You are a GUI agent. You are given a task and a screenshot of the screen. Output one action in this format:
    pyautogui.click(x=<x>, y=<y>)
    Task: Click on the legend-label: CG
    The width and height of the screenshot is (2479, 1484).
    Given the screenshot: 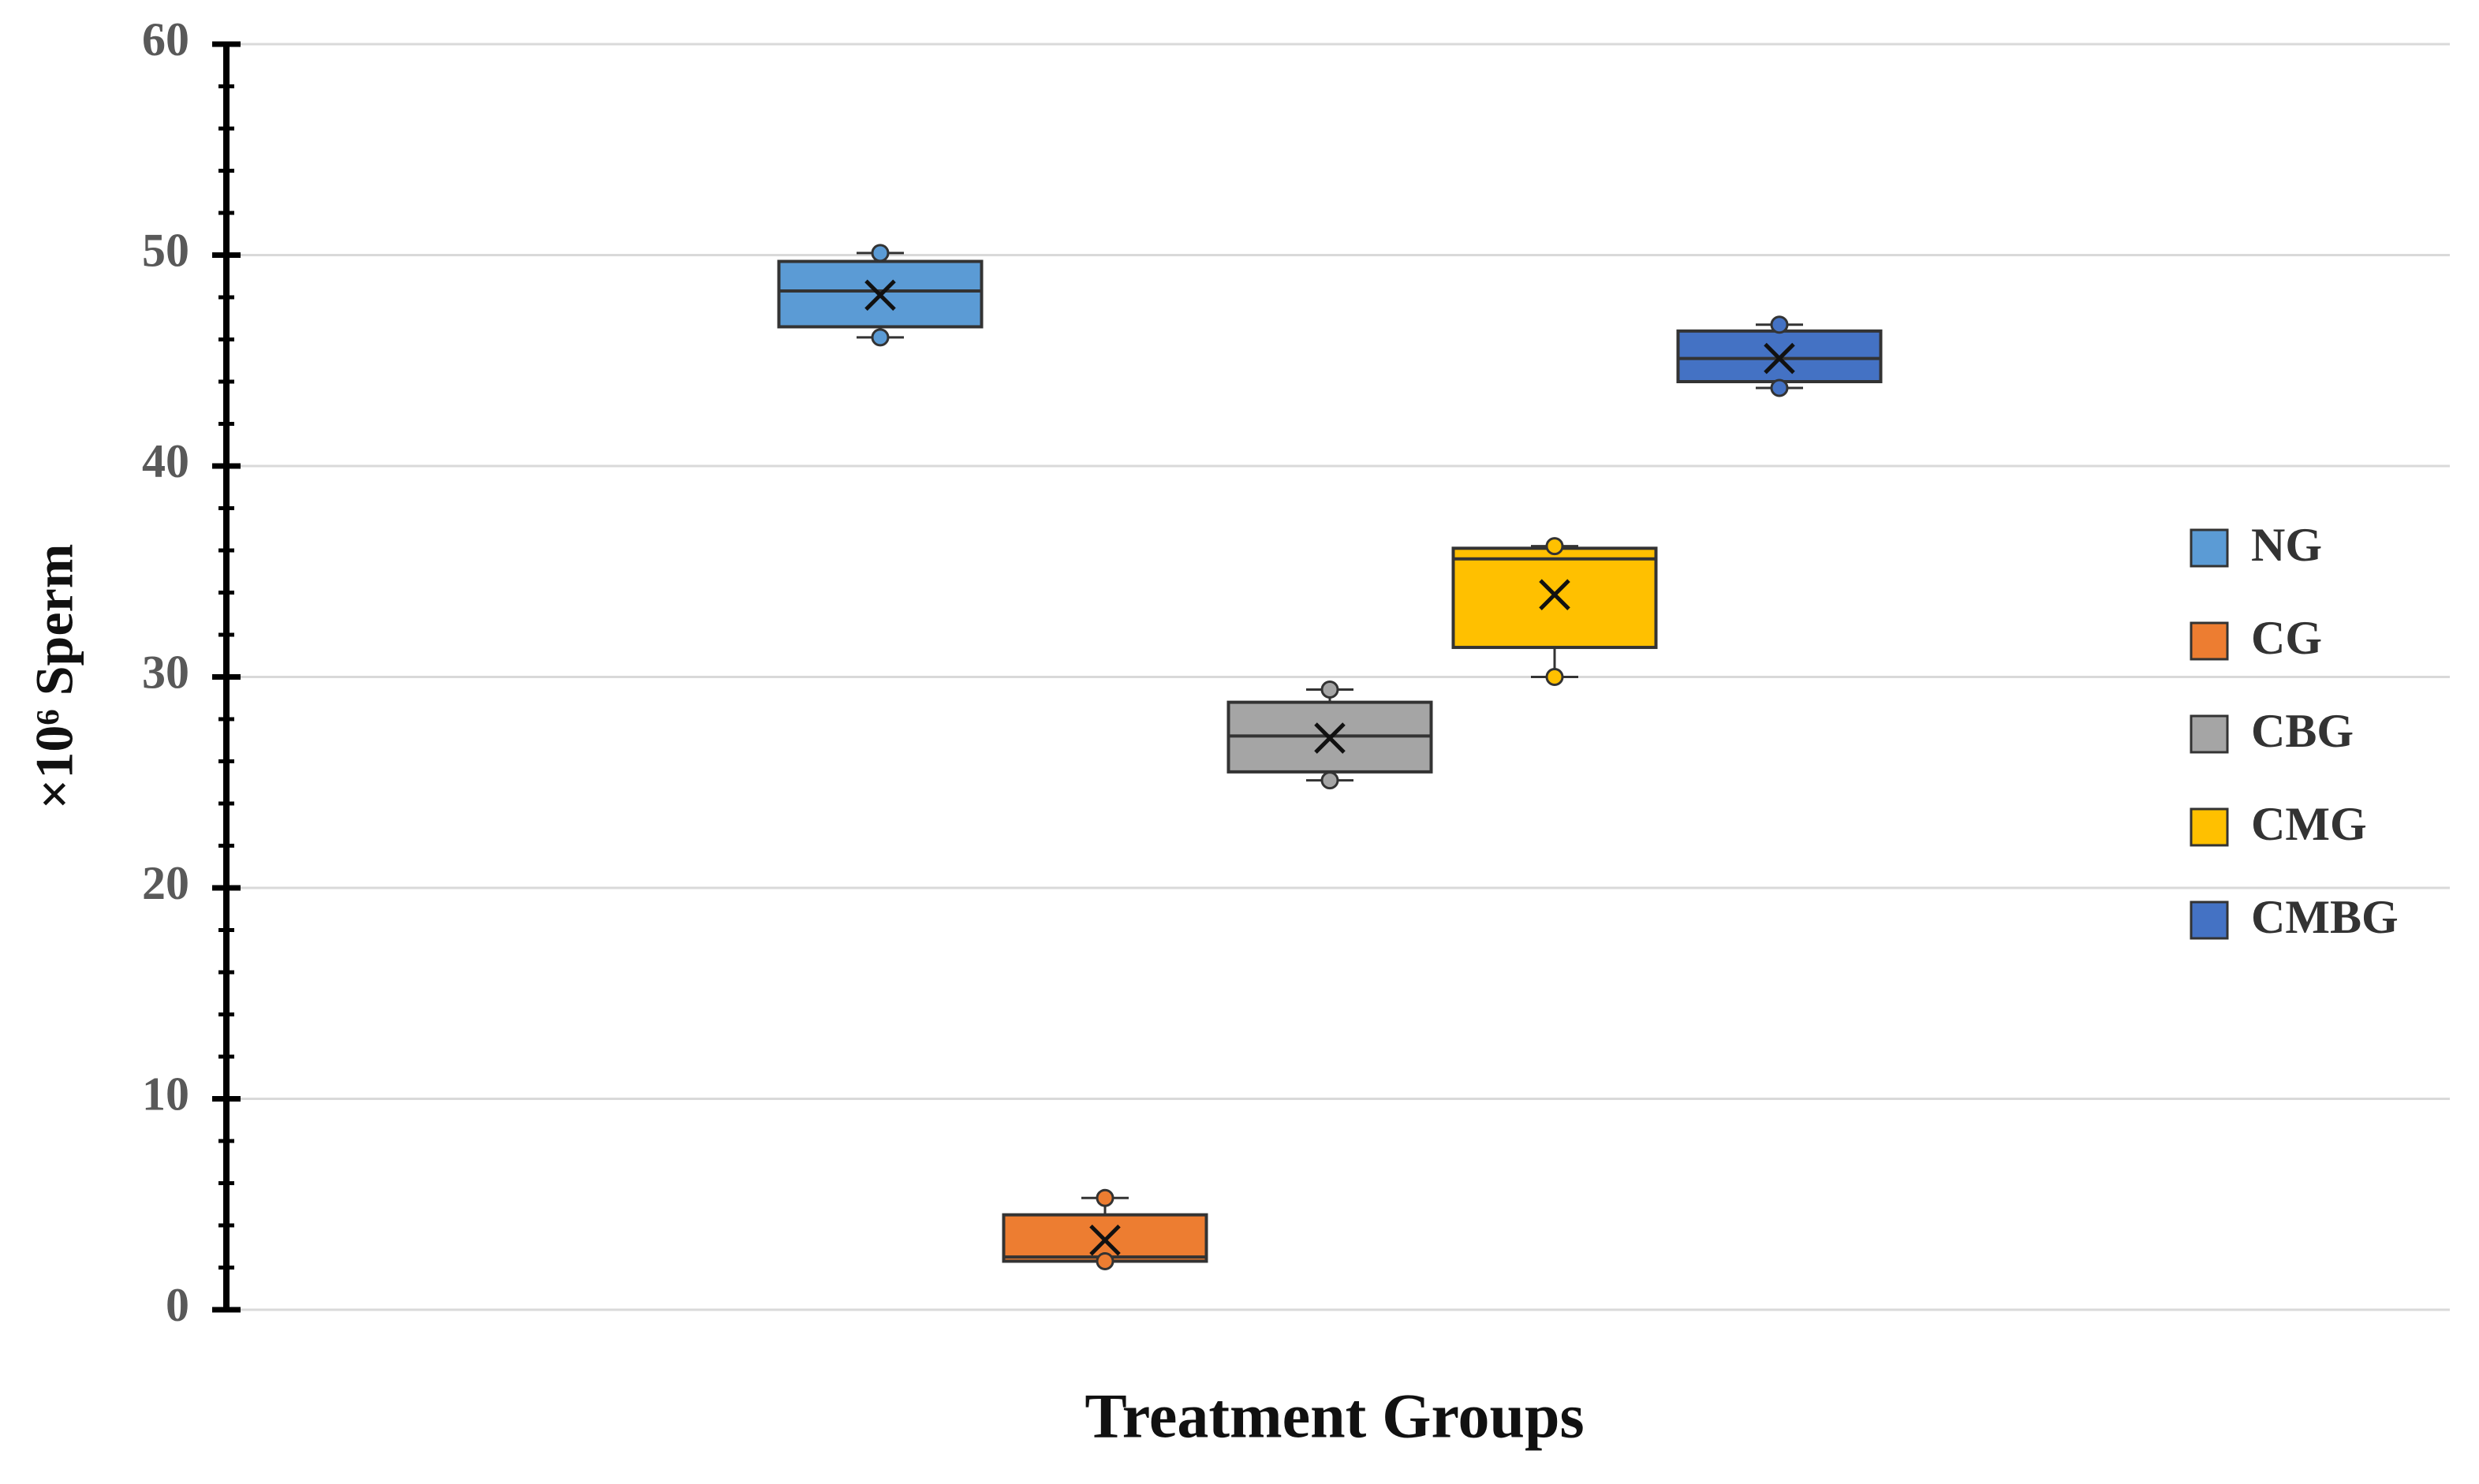 What is the action you would take?
    pyautogui.click(x=2286, y=638)
    